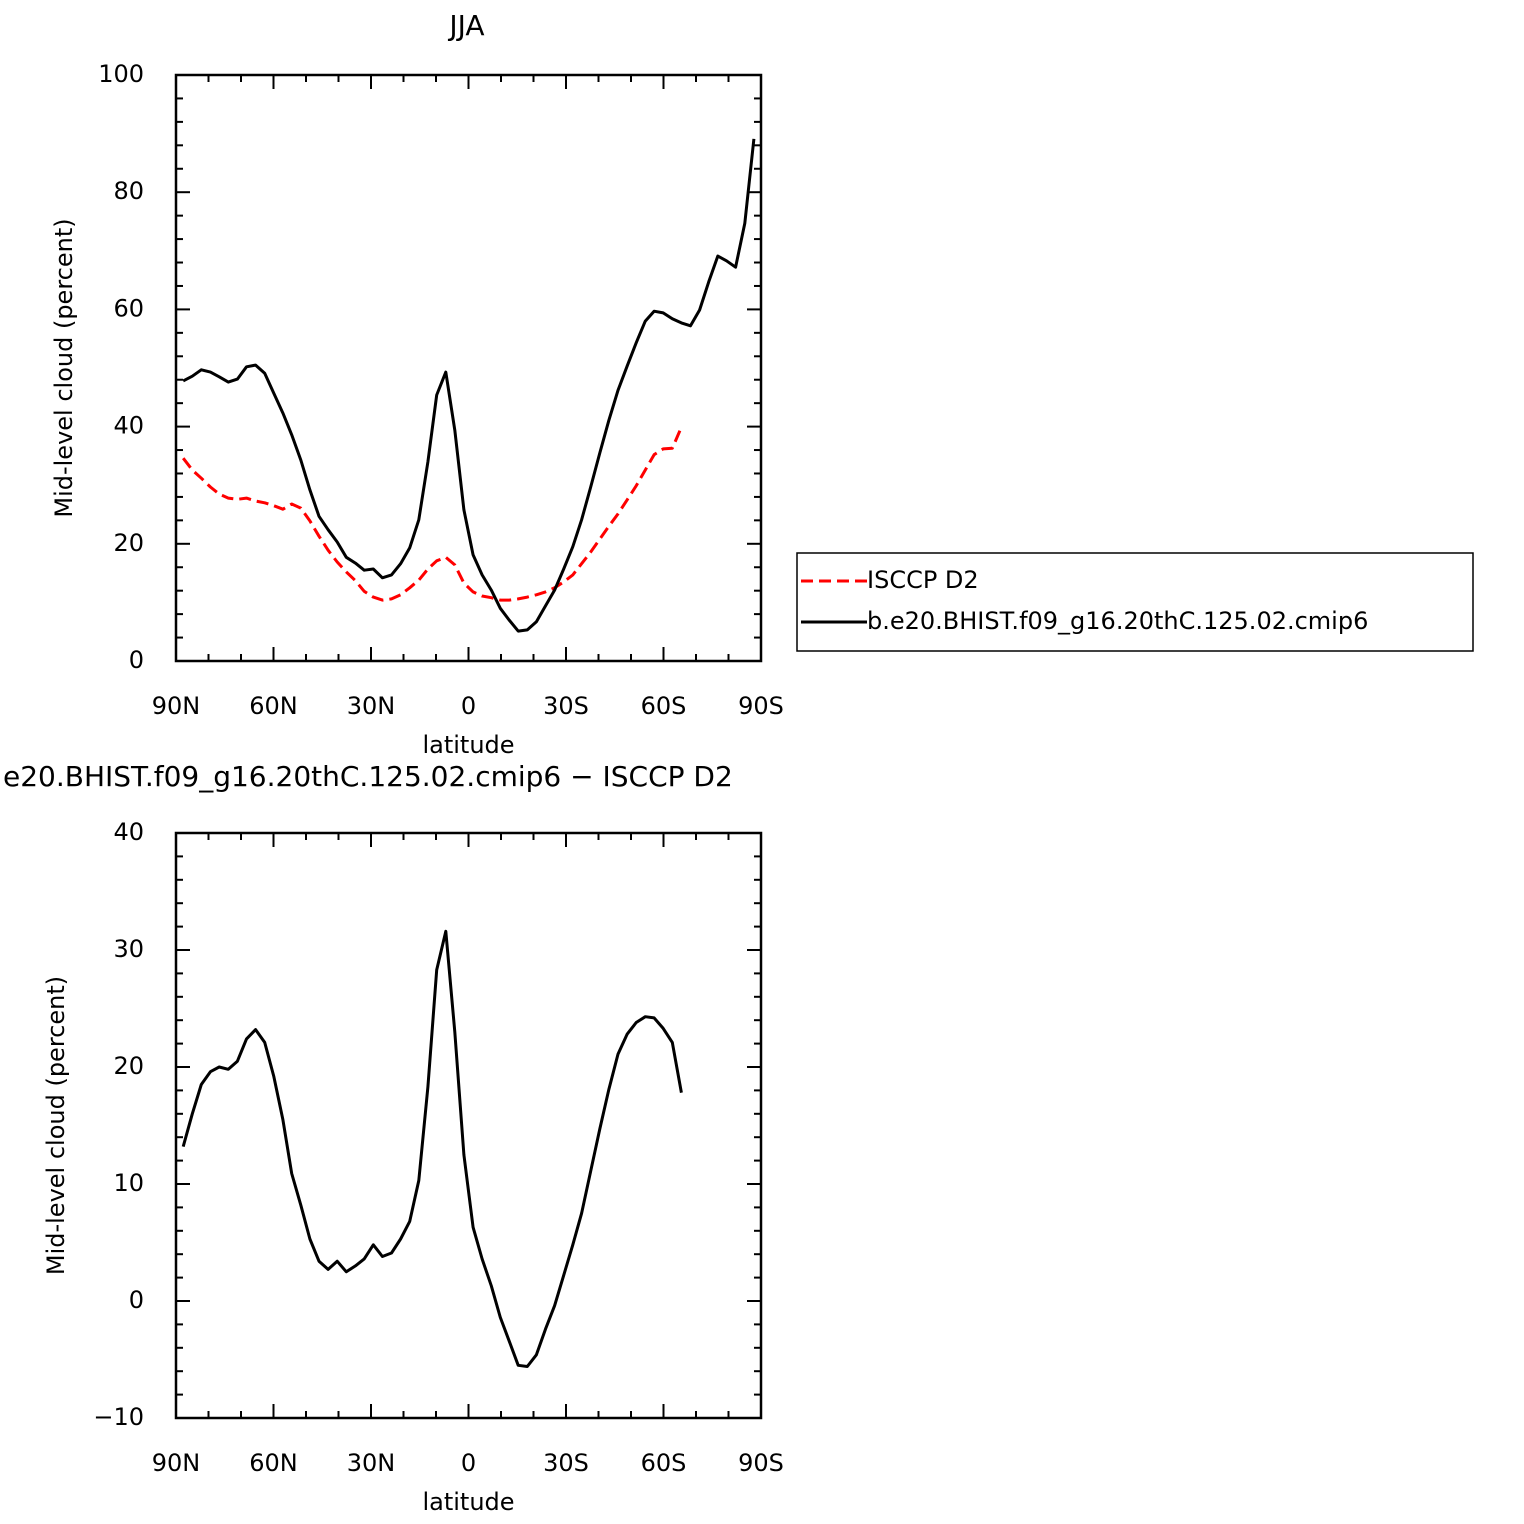 Image resolution: width=1524 pixels, height=1524 pixels. What do you see at coordinates (1117, 621) in the screenshot?
I see `legend-label: b.e20.BHIST.f09_g16.20thC.125.02.cmip6` at bounding box center [1117, 621].